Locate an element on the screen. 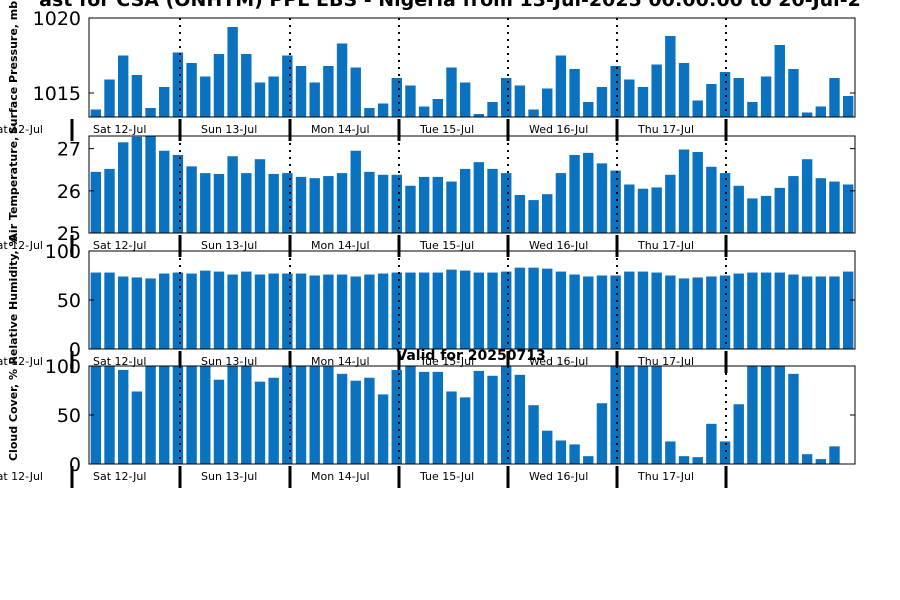 This screenshot has width=900, height=600. day-label: Mon 14-Jul is located at coordinates (340, 476).